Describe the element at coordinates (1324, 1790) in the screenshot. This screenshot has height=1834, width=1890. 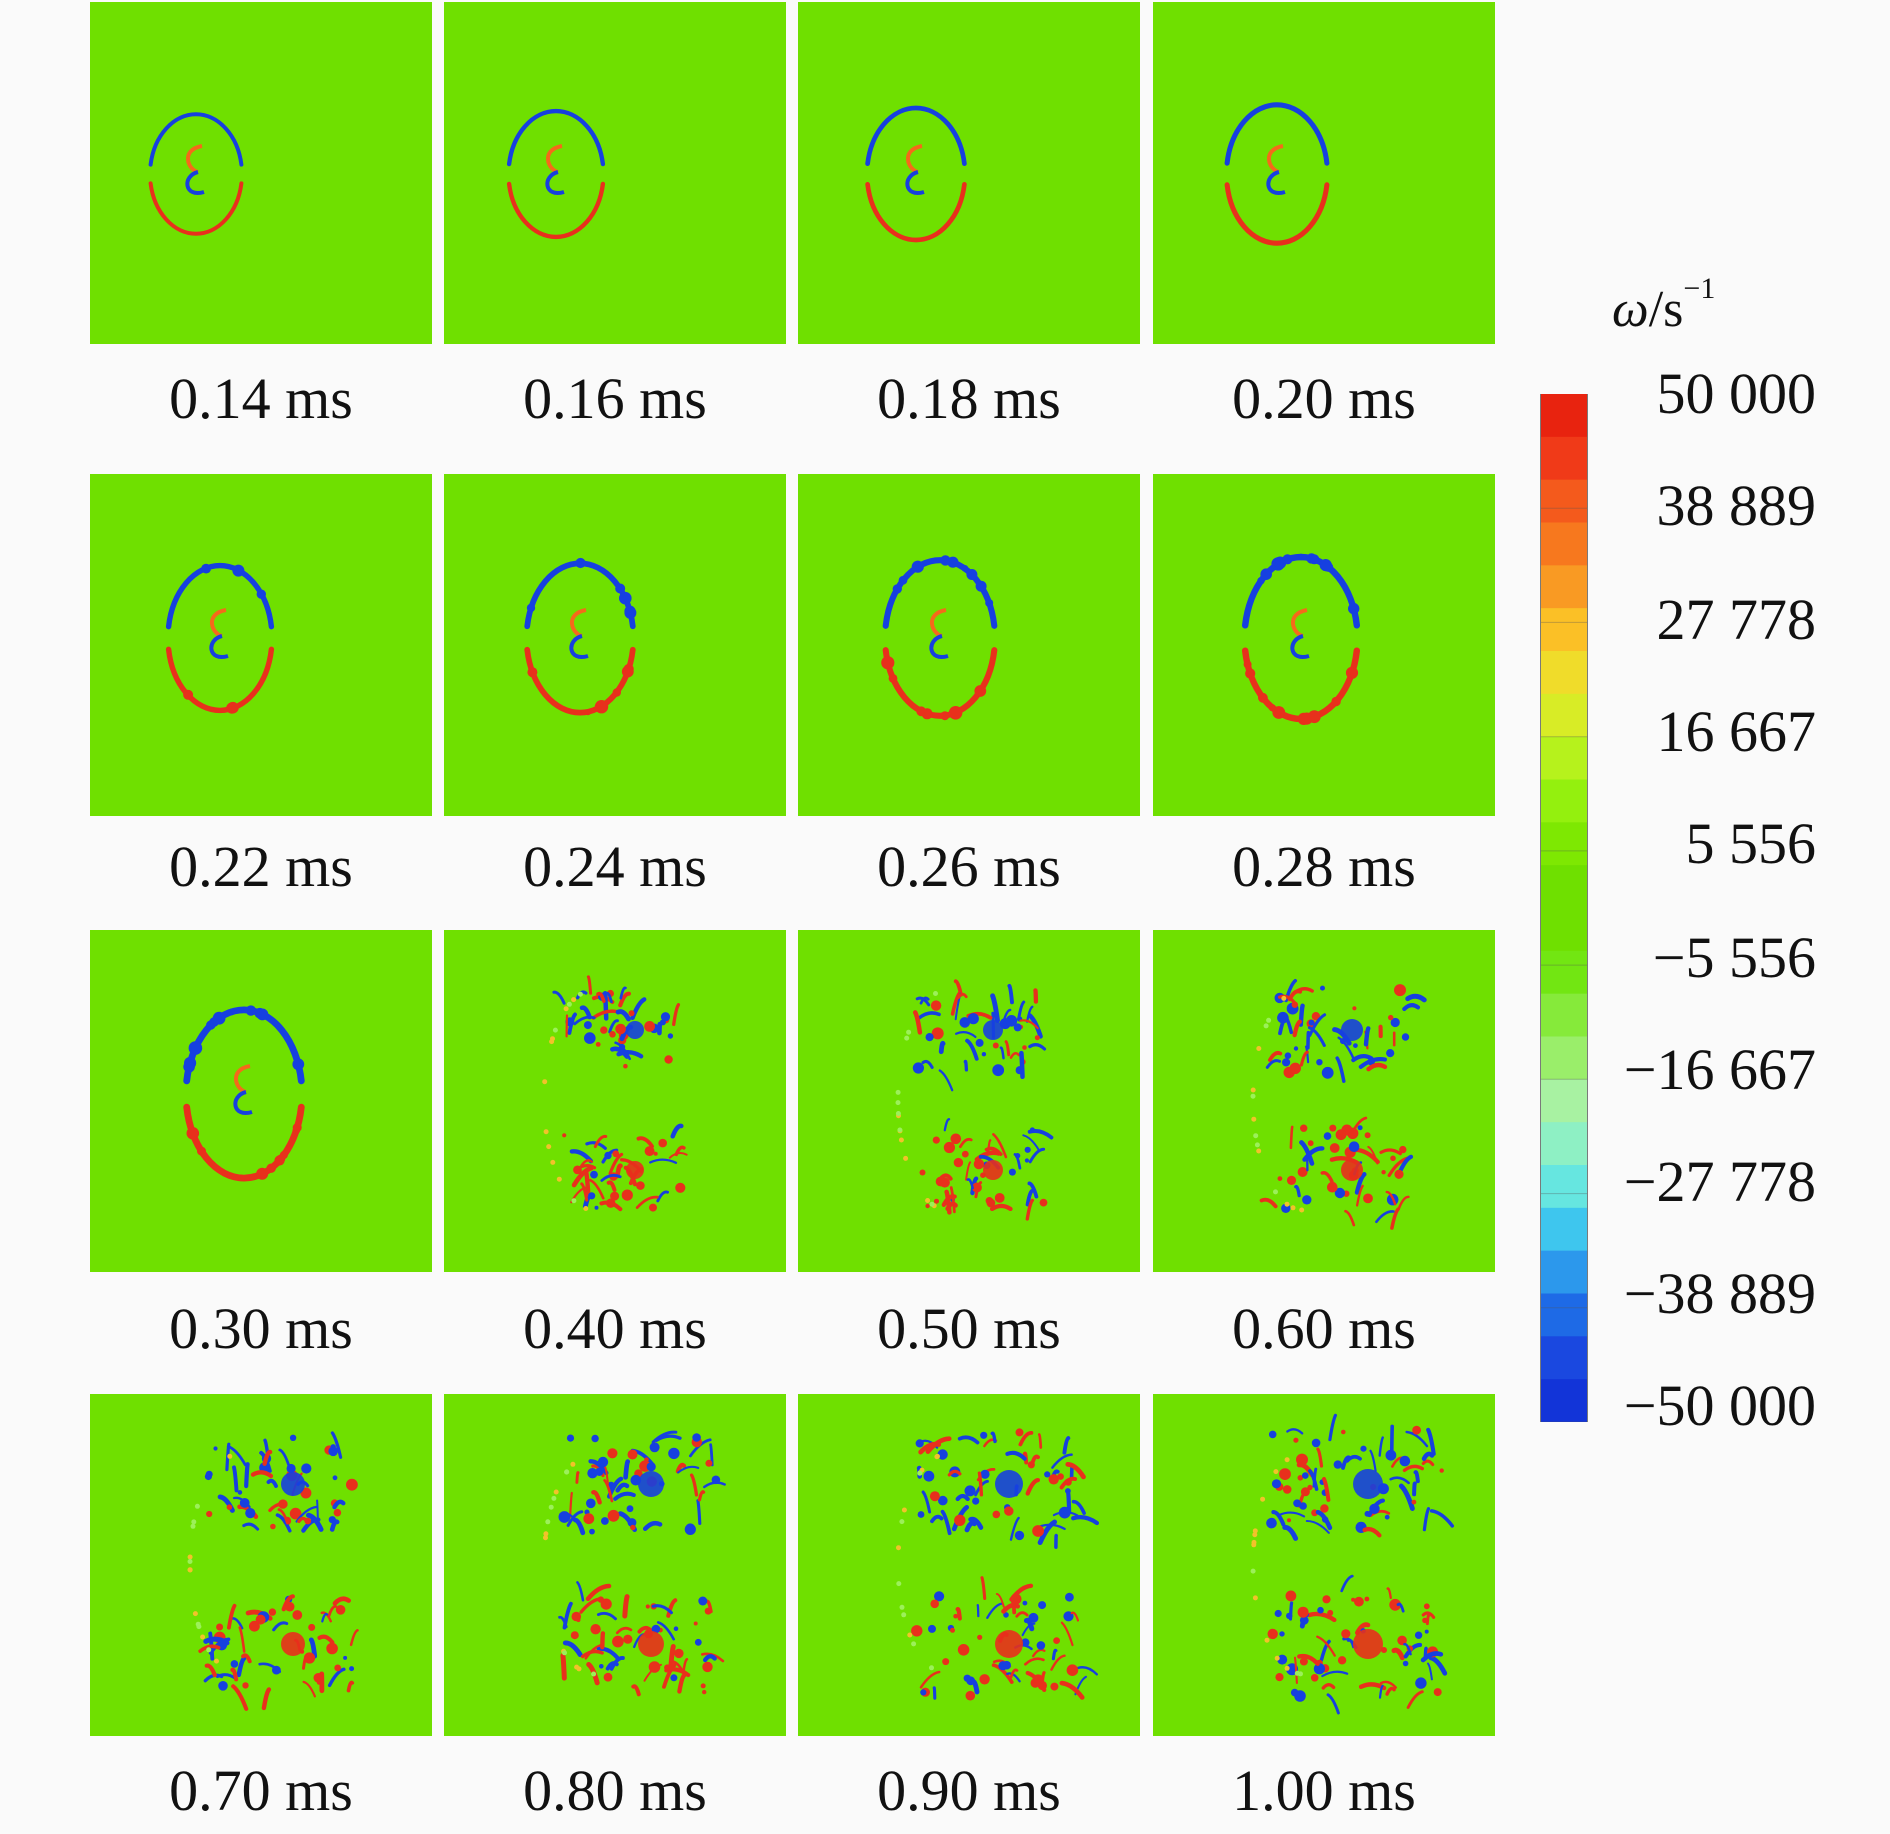
I see `time-label: 1.00 ms` at that location.